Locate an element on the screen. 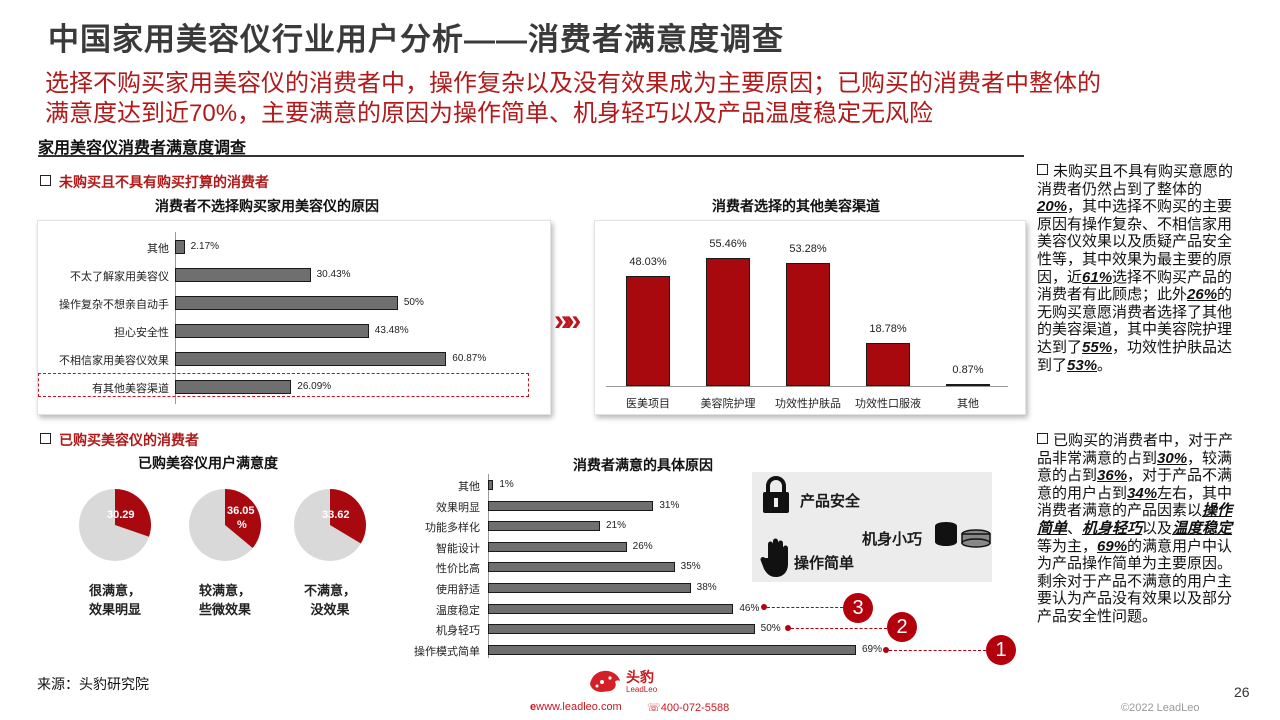 This screenshot has width=1280, height=720. x-axis-line is located at coordinates (807, 386).